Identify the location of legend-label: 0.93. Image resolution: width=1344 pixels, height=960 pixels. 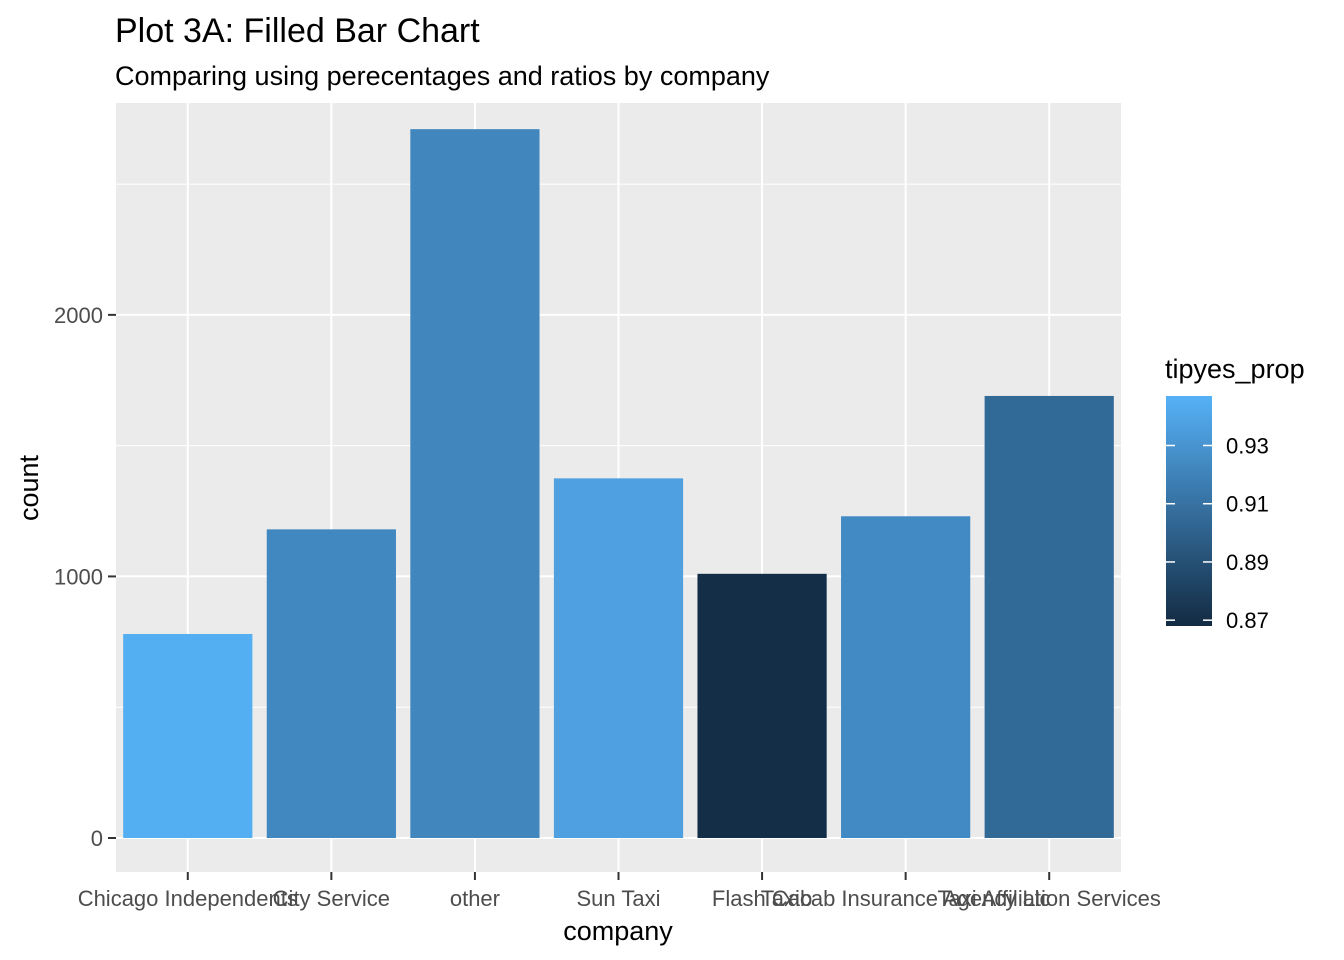
(1247, 445).